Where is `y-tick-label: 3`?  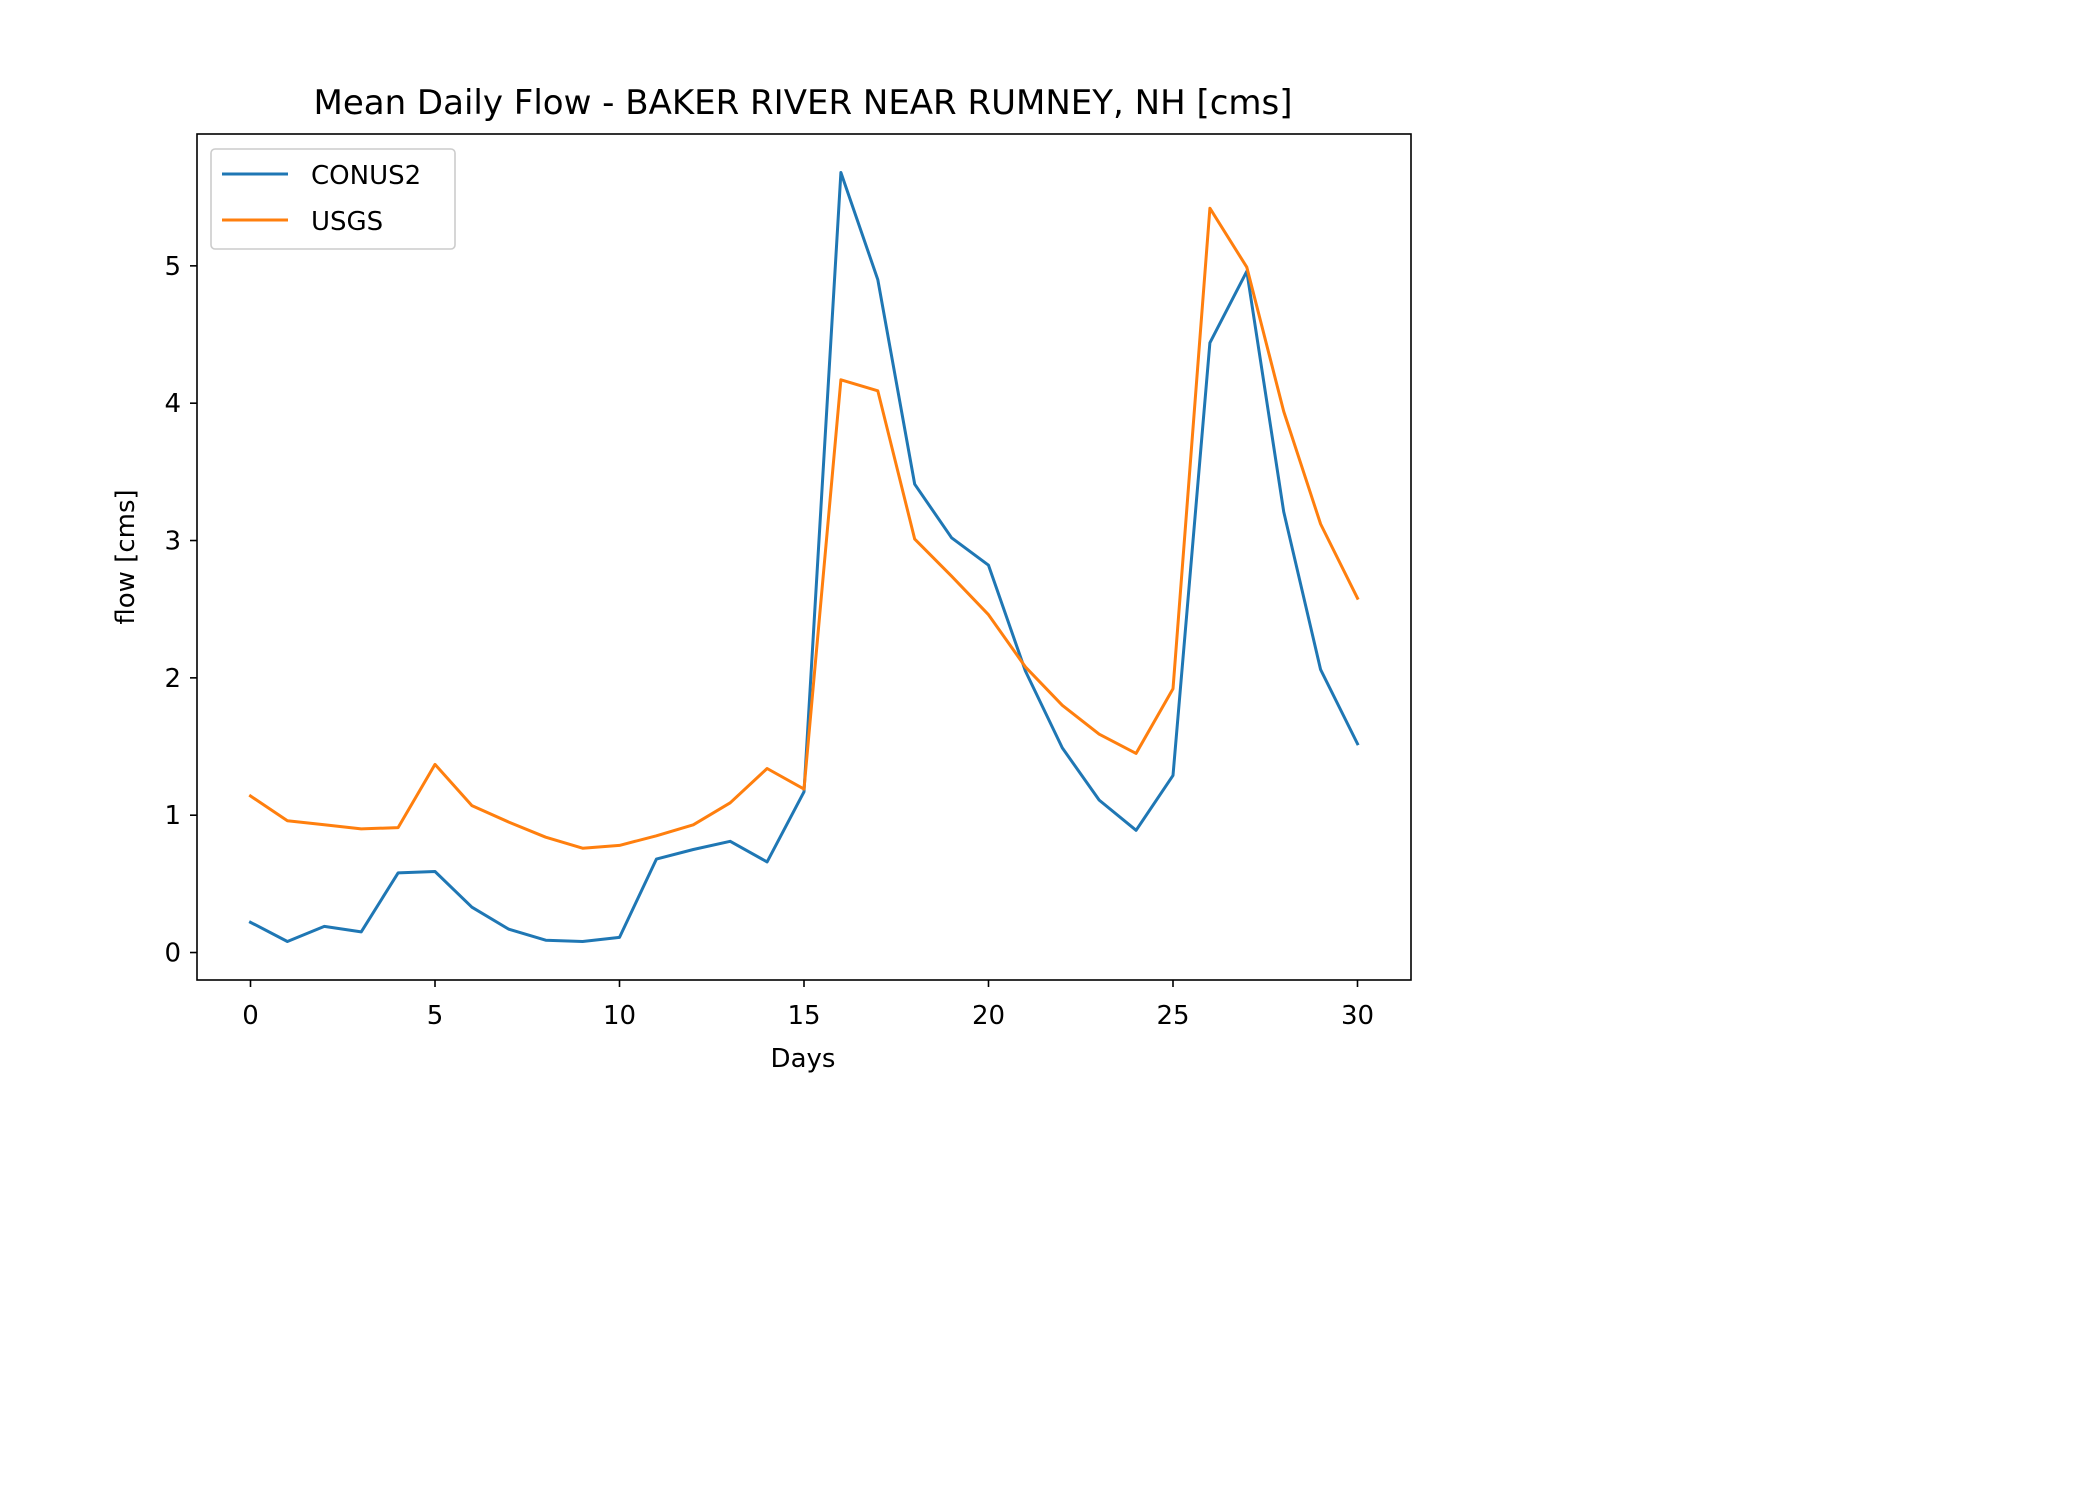
y-tick-label: 3 is located at coordinates (172, 542).